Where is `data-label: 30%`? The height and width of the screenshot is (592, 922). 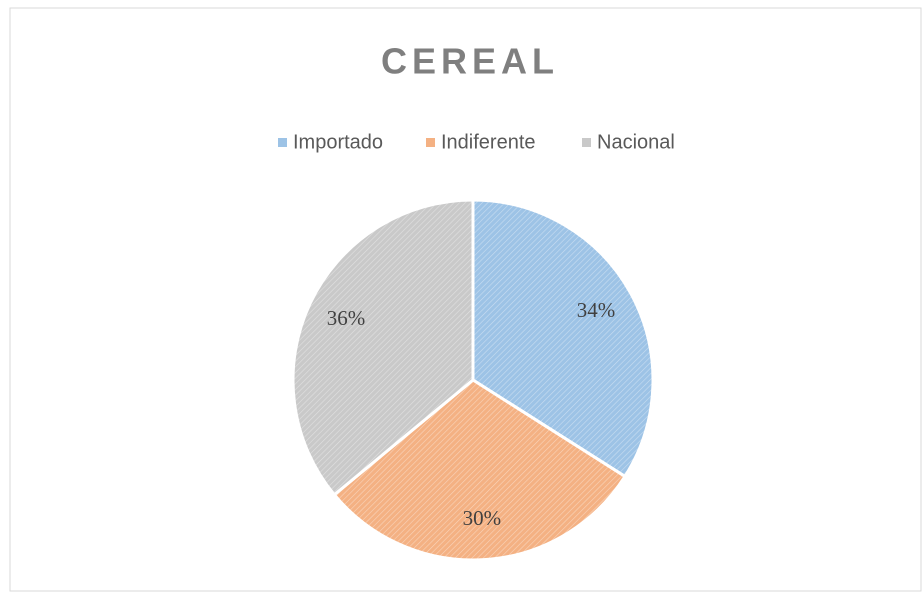
data-label: 30% is located at coordinates (482, 518).